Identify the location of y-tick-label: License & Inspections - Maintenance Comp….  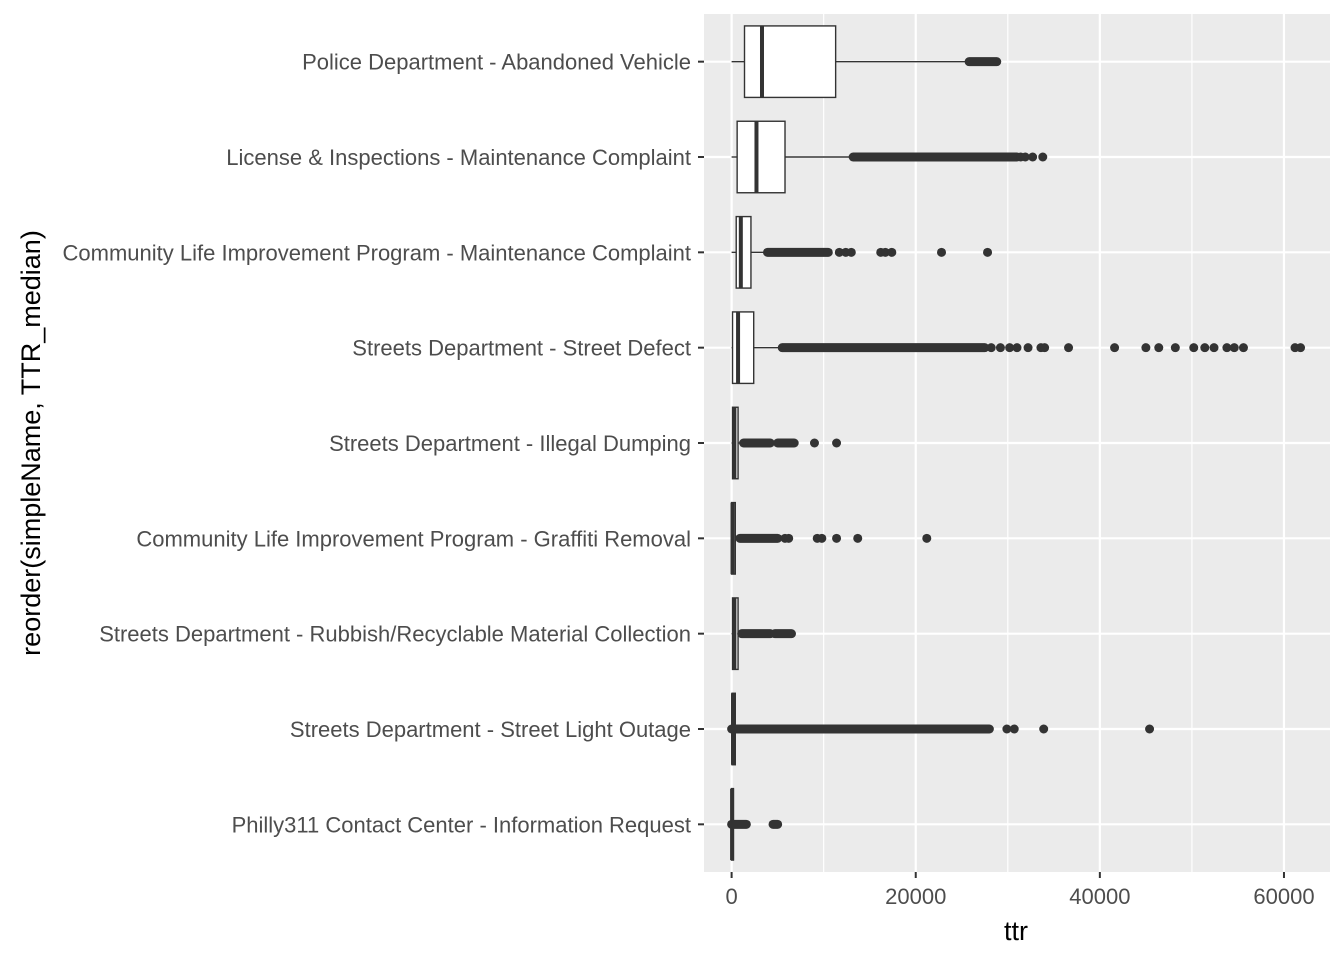
(458, 157).